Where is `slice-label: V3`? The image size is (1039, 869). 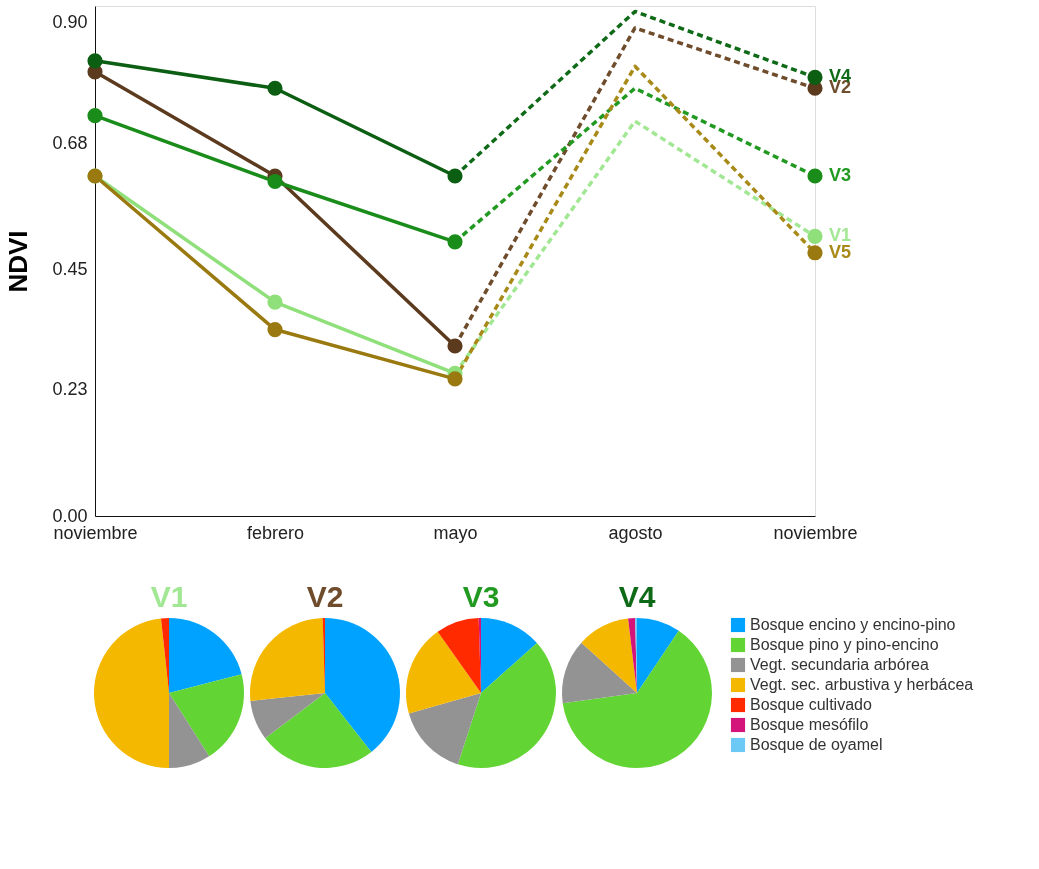 slice-label: V3 is located at coordinates (481, 596).